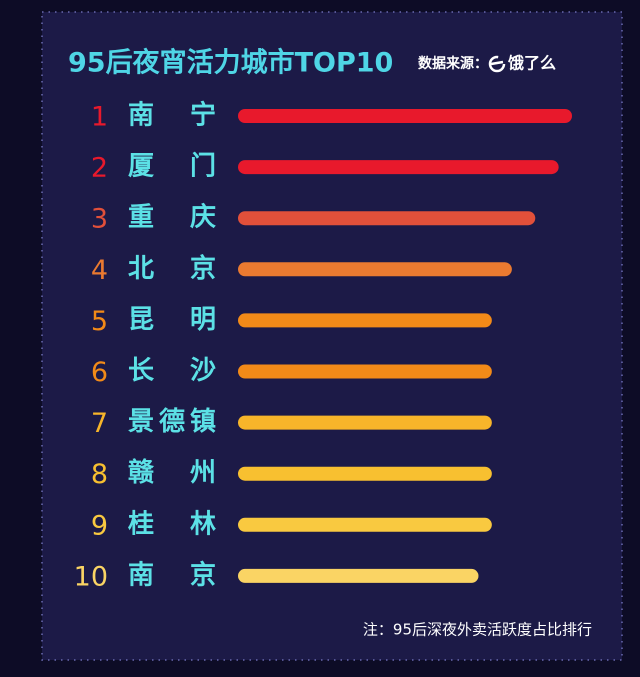  Describe the element at coordinates (99, 219) in the screenshot. I see `rank: 3` at that location.